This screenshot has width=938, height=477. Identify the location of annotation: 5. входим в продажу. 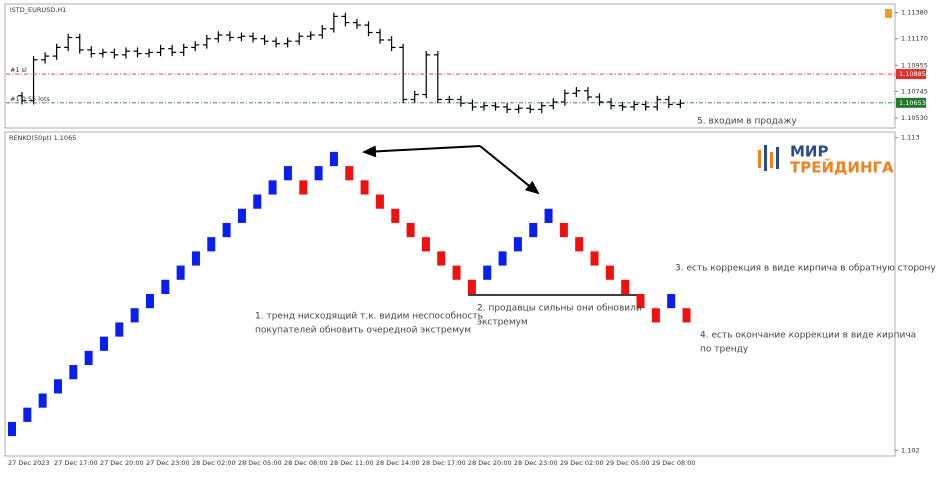
(747, 122).